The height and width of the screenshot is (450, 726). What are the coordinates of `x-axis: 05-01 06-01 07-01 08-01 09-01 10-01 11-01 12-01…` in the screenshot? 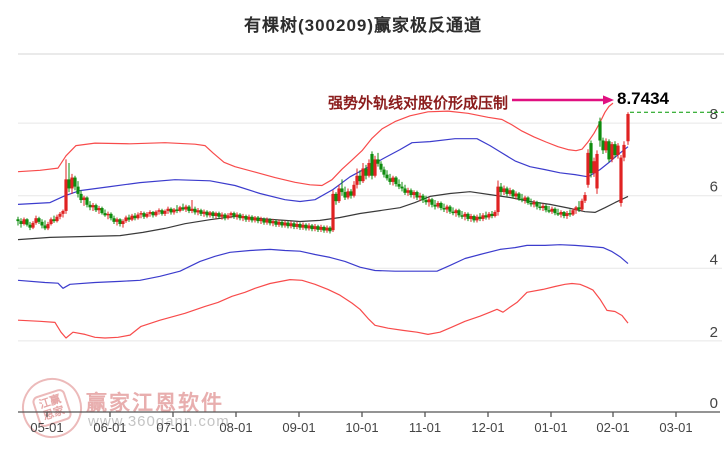 It's located at (369, 423).